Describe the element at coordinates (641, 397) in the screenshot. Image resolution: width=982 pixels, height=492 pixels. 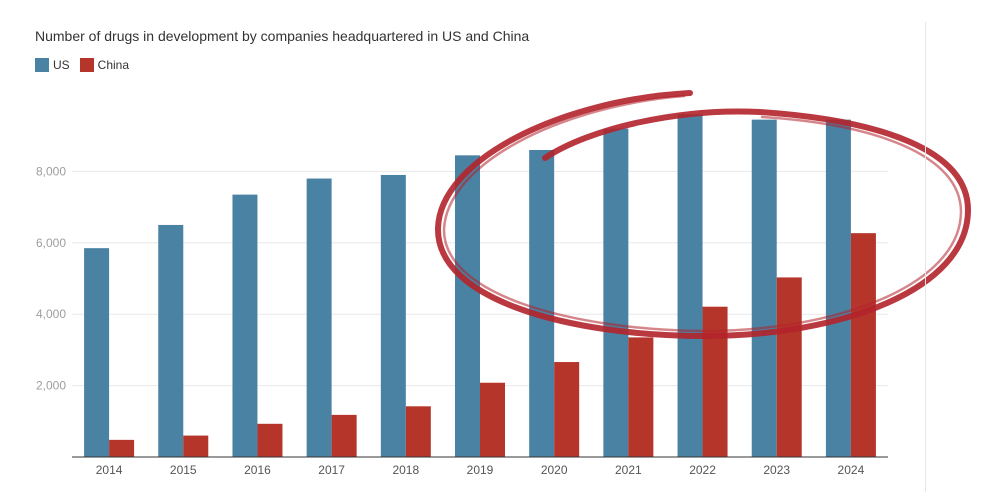
I see `bar-china-2021` at that location.